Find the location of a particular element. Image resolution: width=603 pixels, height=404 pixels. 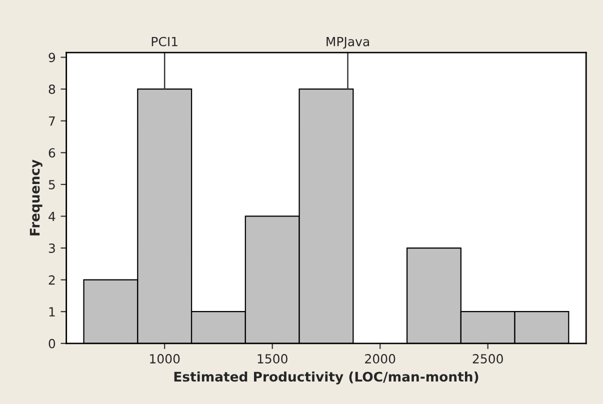

x-tick-label: 2000 is located at coordinates (380, 359).